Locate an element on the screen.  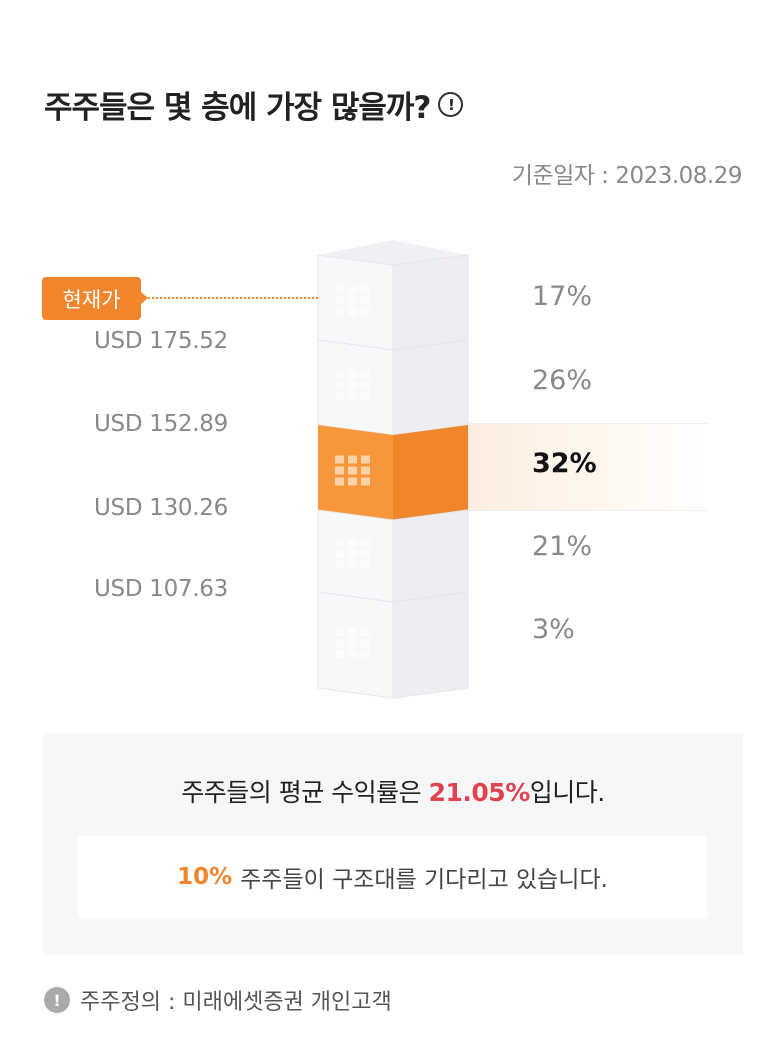
title-text: 주주들은 몇 층에 가장 많을까? is located at coordinates (237, 108).